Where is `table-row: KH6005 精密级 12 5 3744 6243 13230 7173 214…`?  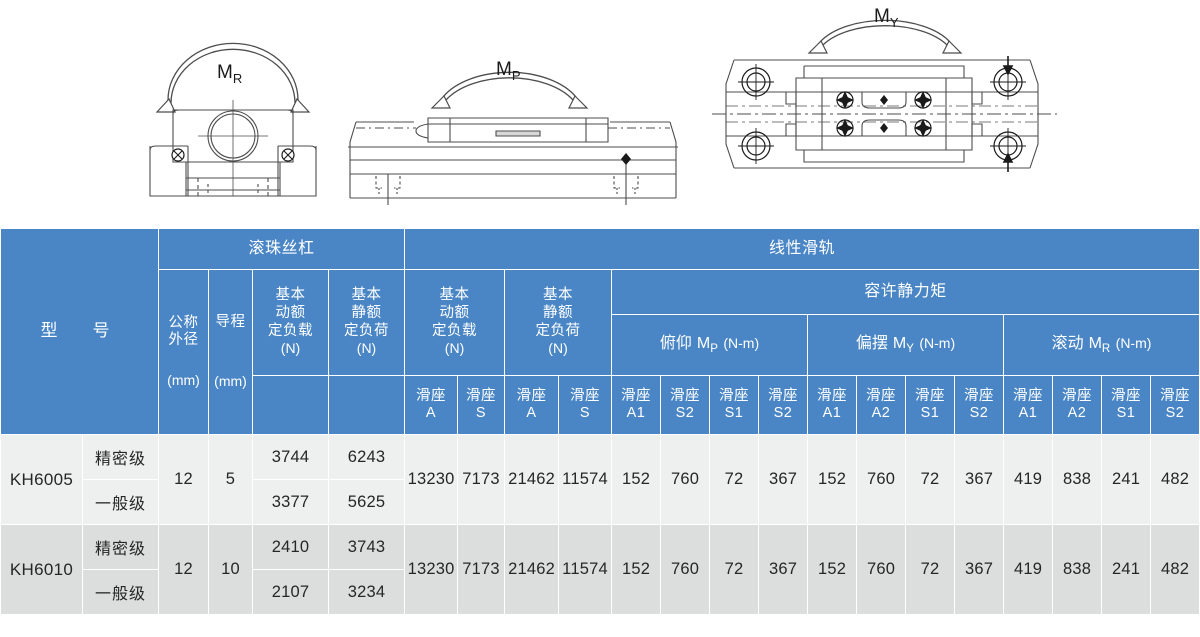
table-row: KH6005 精密级 12 5 3744 6243 13230 7173 214… is located at coordinates (600, 479).